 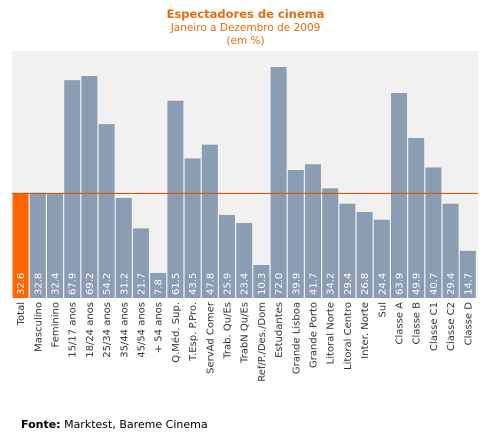 I want to click on chart-subtitle: Janeiro a Dezembro de 2009, so click(x=245, y=28).